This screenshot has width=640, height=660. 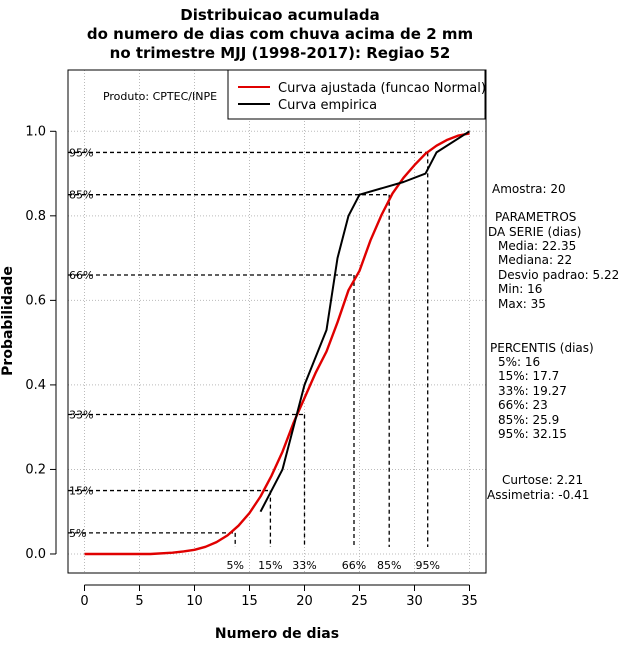 I want to click on y-axis-title: Probabilidade, so click(x=8, y=321).